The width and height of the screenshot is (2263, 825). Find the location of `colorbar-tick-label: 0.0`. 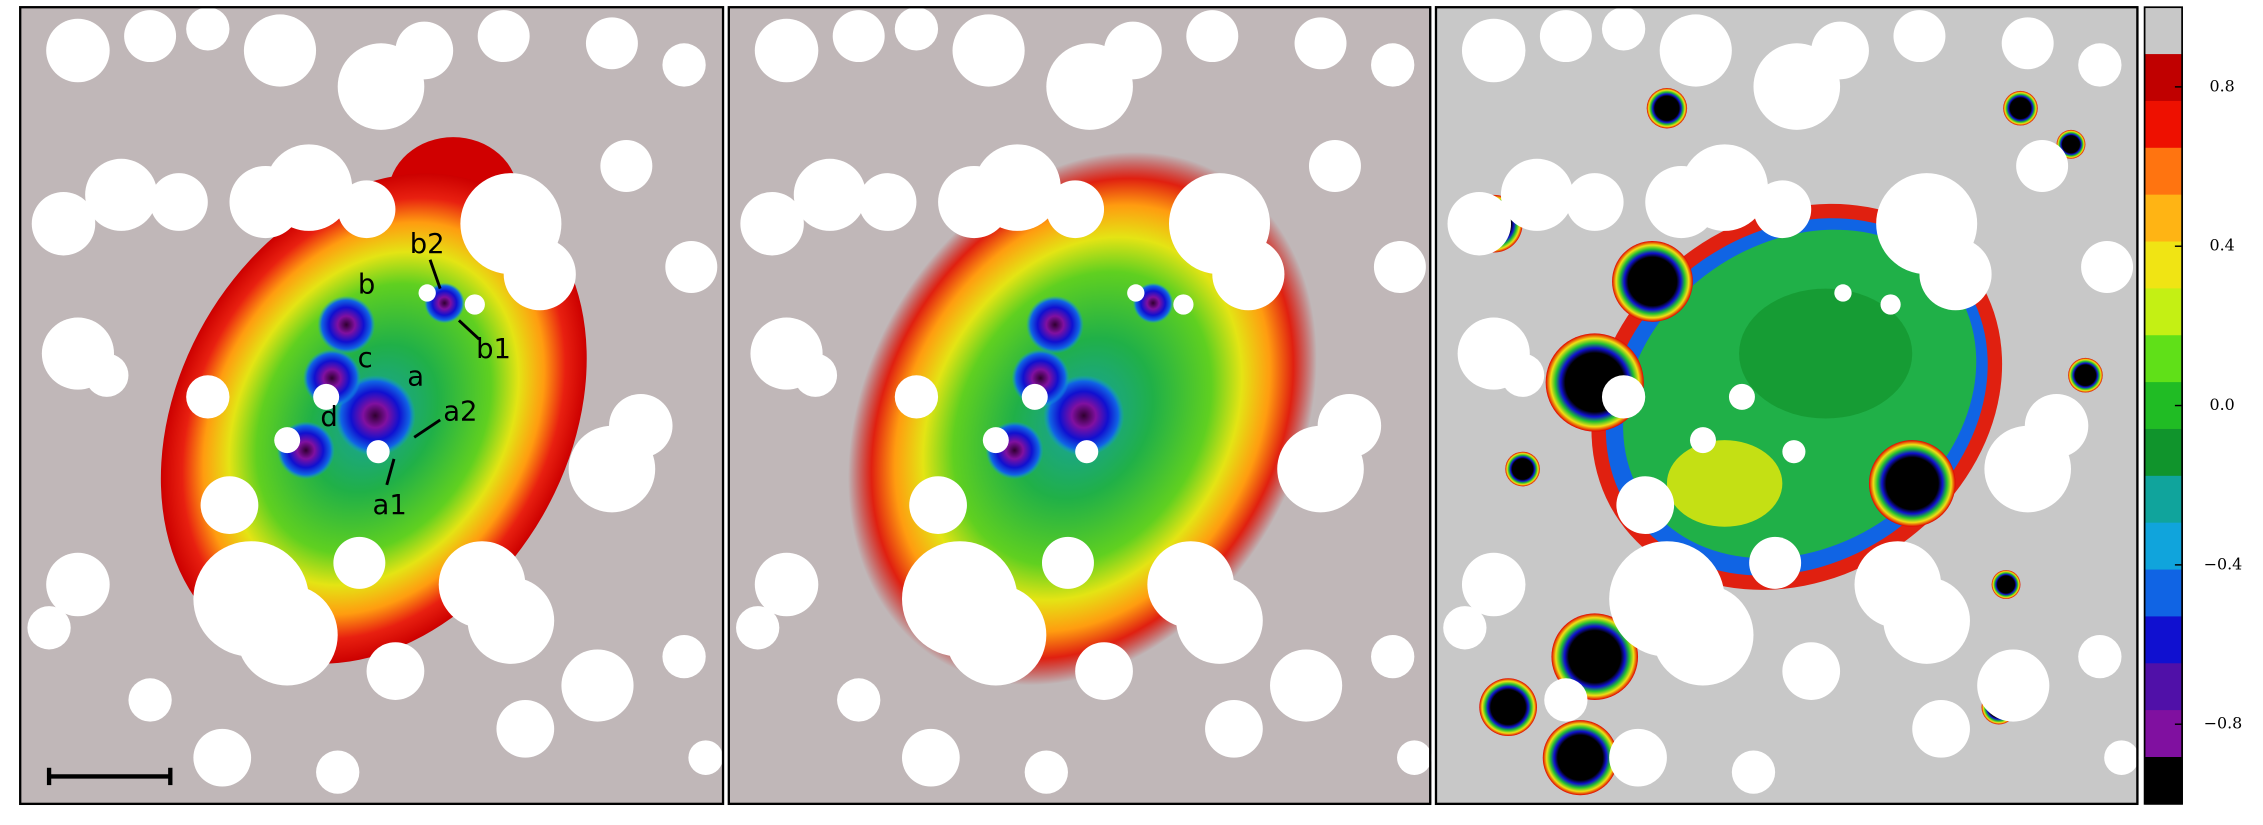

colorbar-tick-label: 0.0 is located at coordinates (2222, 404).